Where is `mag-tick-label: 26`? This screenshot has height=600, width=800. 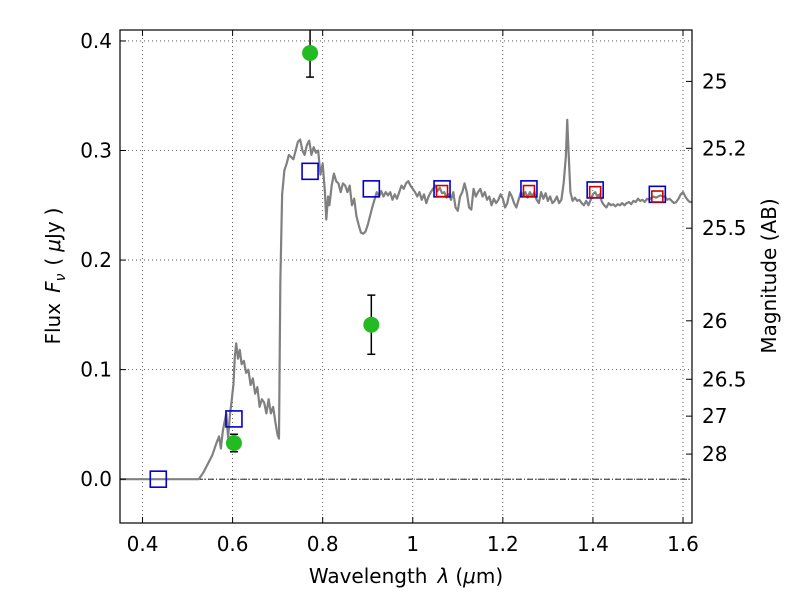
mag-tick-label: 26 is located at coordinates (714, 321).